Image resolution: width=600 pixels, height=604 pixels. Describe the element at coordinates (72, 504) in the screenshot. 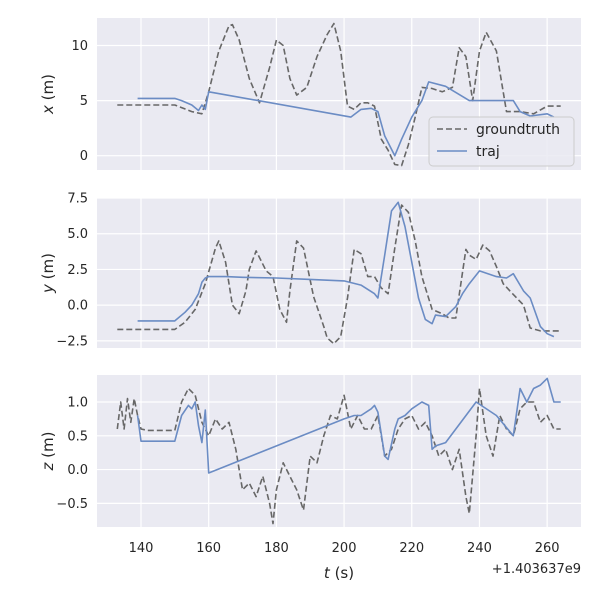

I see `y-tick-label: −0.5` at that location.